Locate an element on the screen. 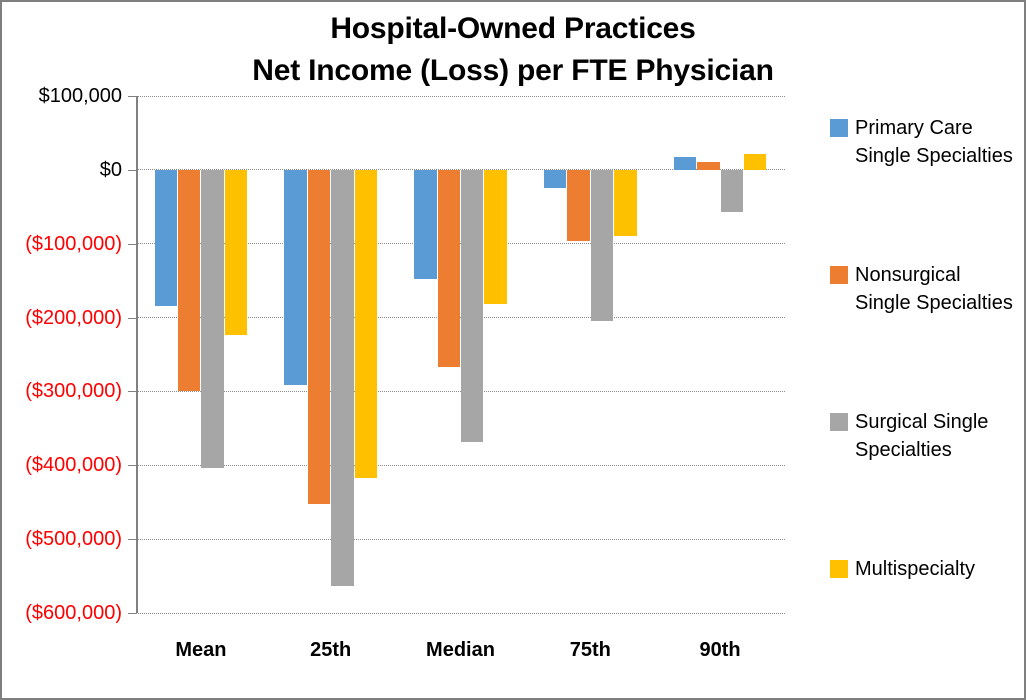 This screenshot has width=1026, height=700. x-axis-label-75th: 75th is located at coordinates (590, 650).